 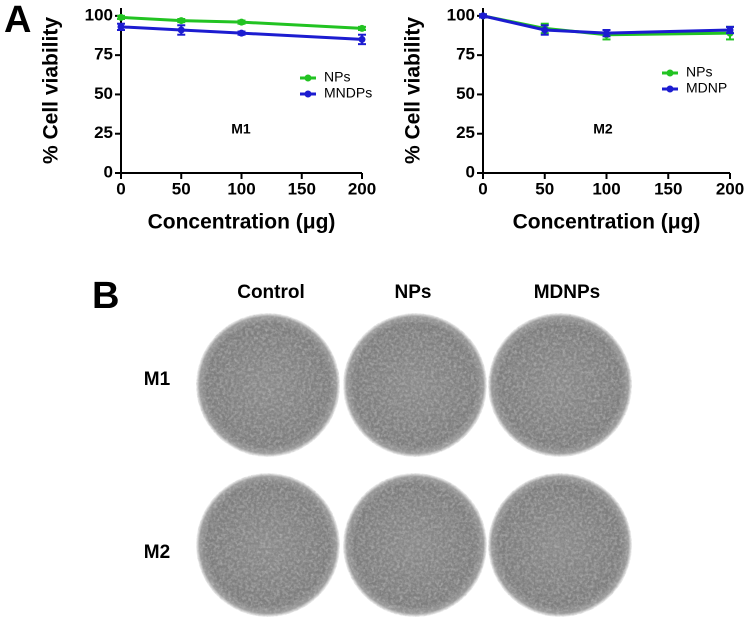 What do you see at coordinates (603, 129) in the screenshot?
I see `annotation: M2` at bounding box center [603, 129].